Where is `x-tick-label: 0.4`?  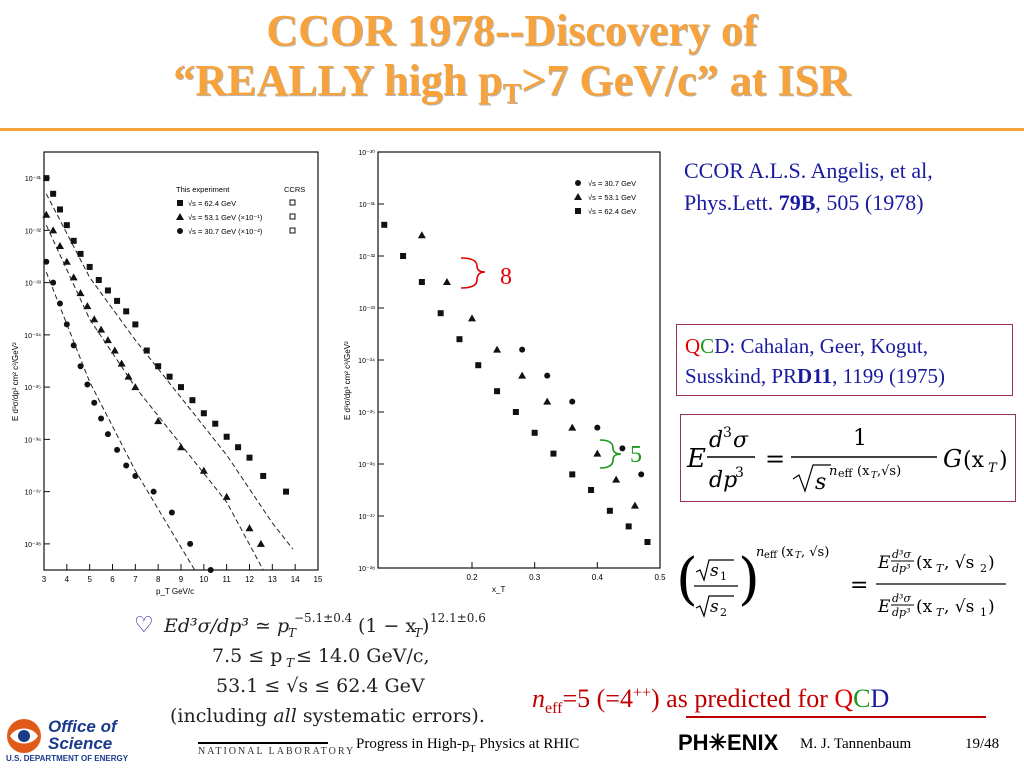
x-tick-label: 0.4 is located at coordinates (598, 577).